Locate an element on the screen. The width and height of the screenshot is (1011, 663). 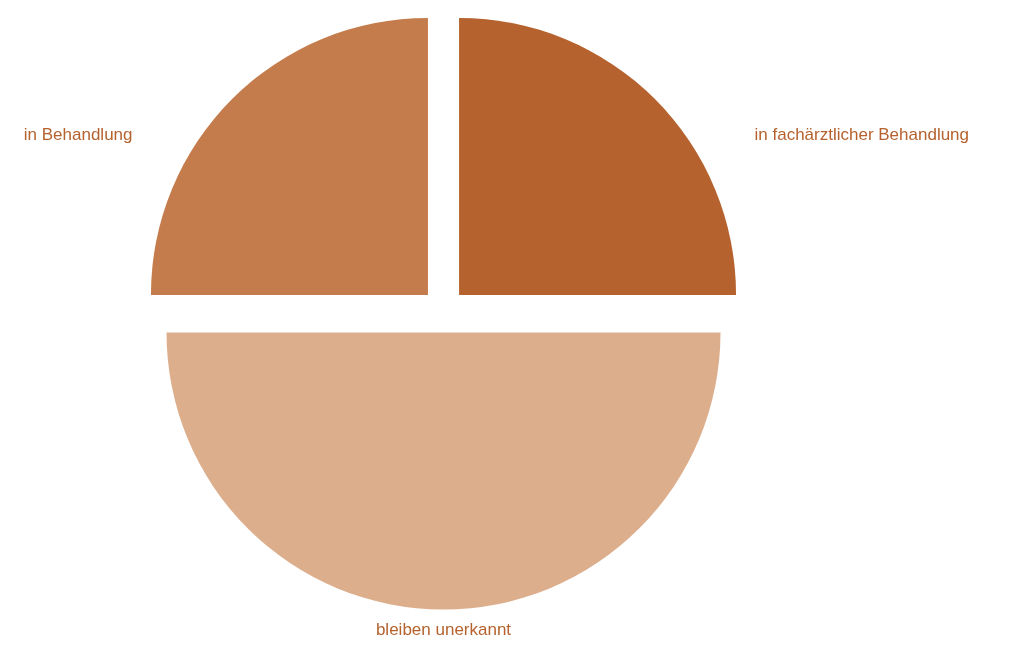
slice-label: in Behandlung is located at coordinates (78, 134).